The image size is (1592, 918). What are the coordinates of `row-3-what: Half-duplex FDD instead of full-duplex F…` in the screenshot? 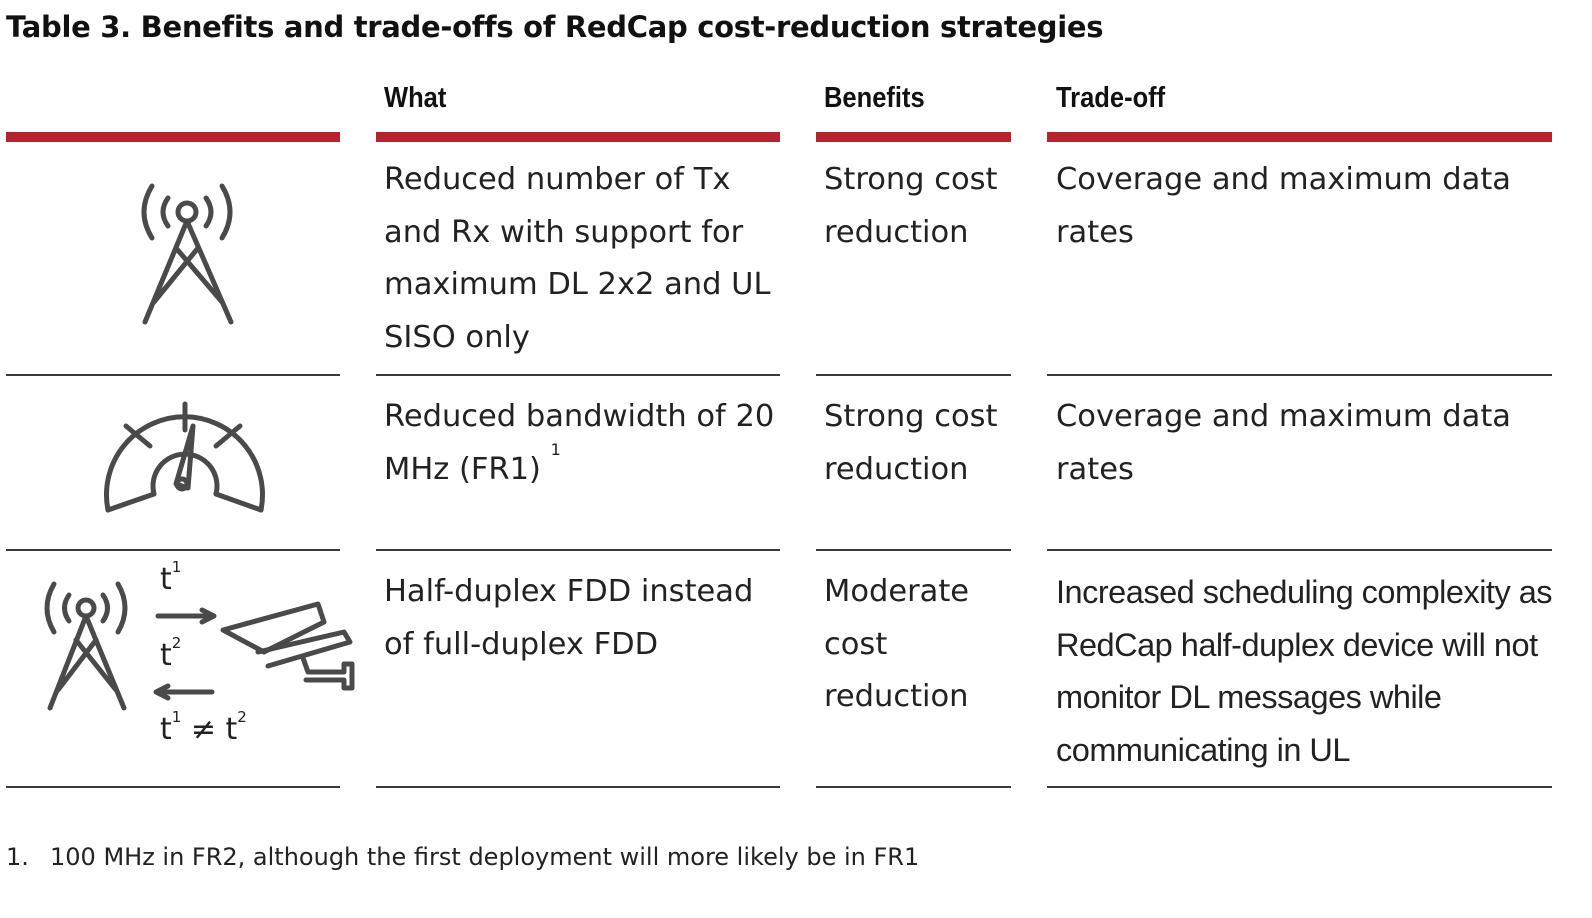 It's located at (569, 618).